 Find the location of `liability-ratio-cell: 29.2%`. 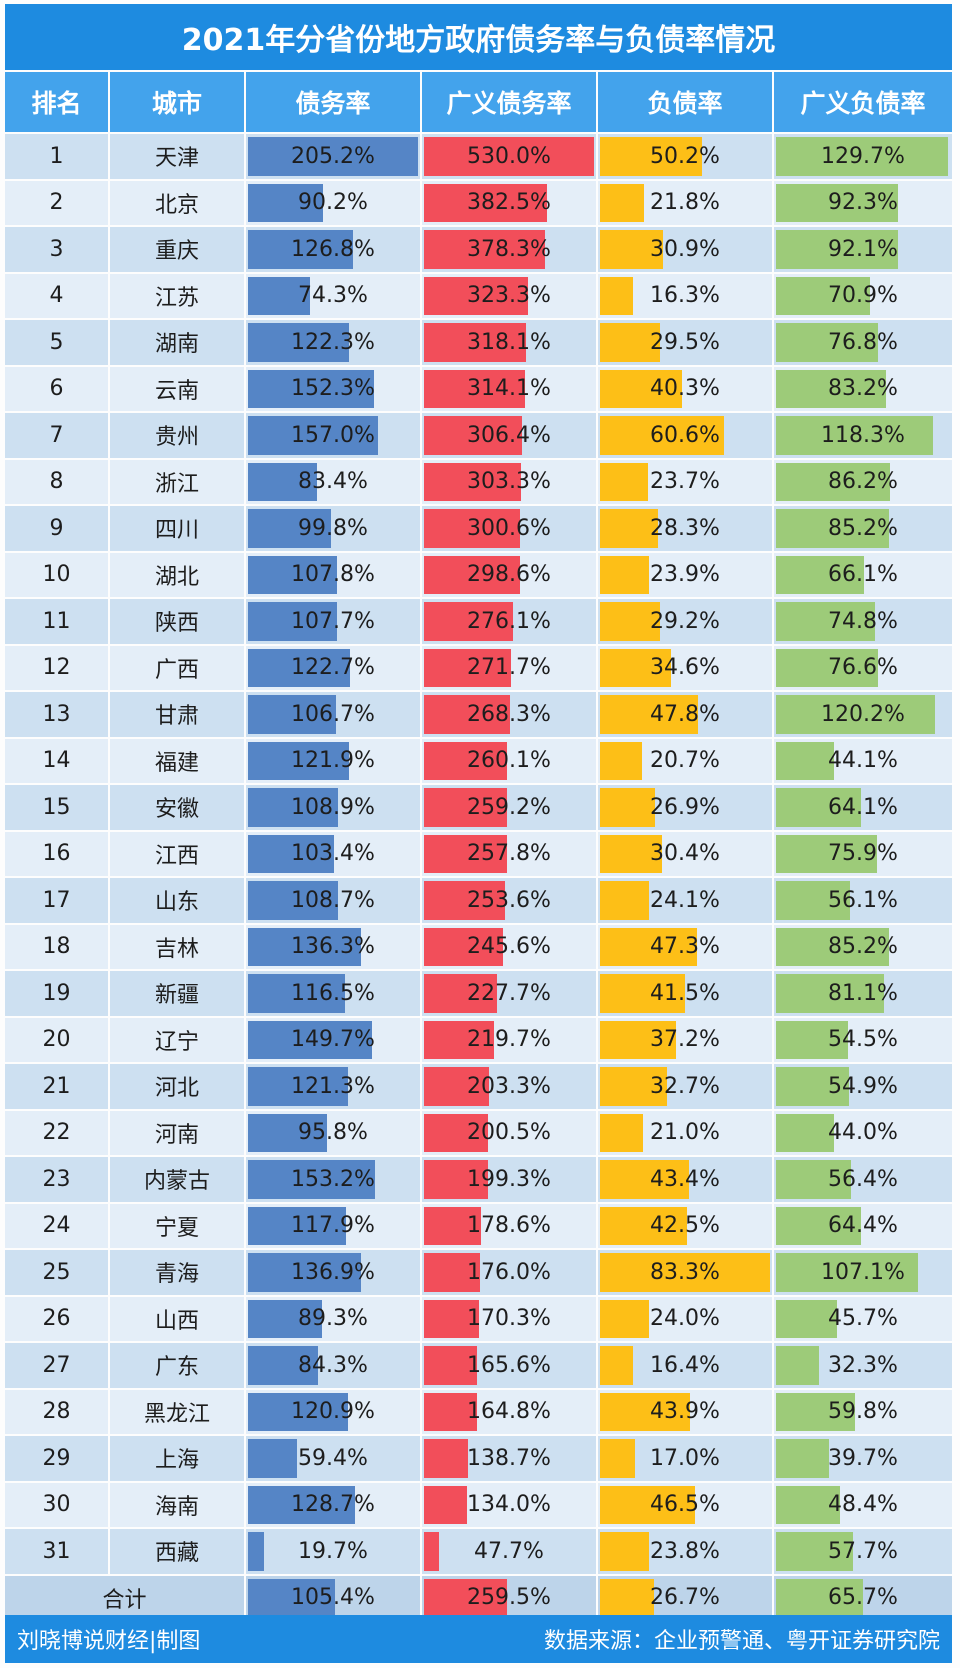

liability-ratio-cell: 29.2% is located at coordinates (686, 622).